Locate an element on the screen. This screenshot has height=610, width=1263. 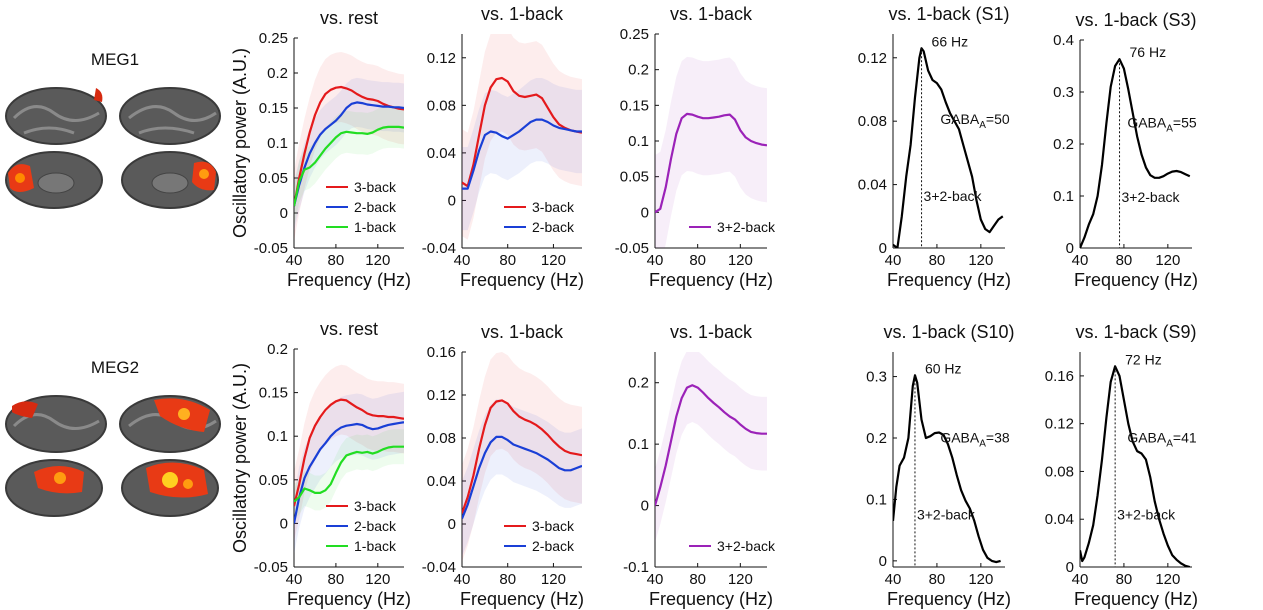
y-tick-label: 0.16 is located at coordinates (441, 352).